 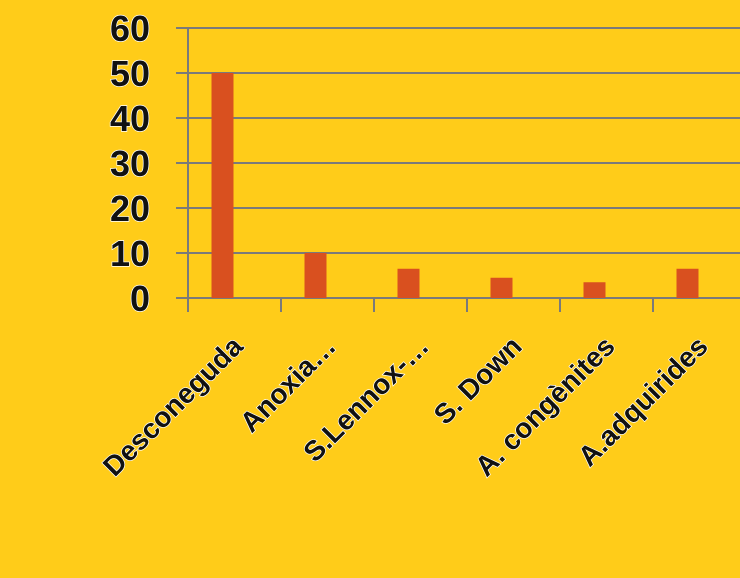 I want to click on y-tick-label: 50, so click(x=130, y=73).